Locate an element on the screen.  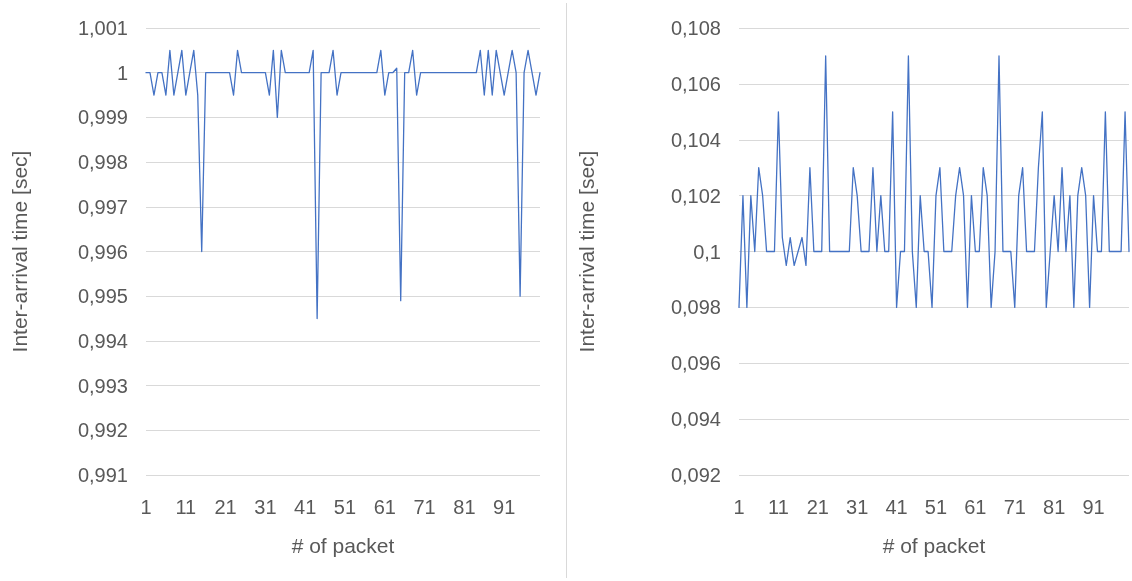
y-tick-label: 0,1 is located at coordinates (707, 251).